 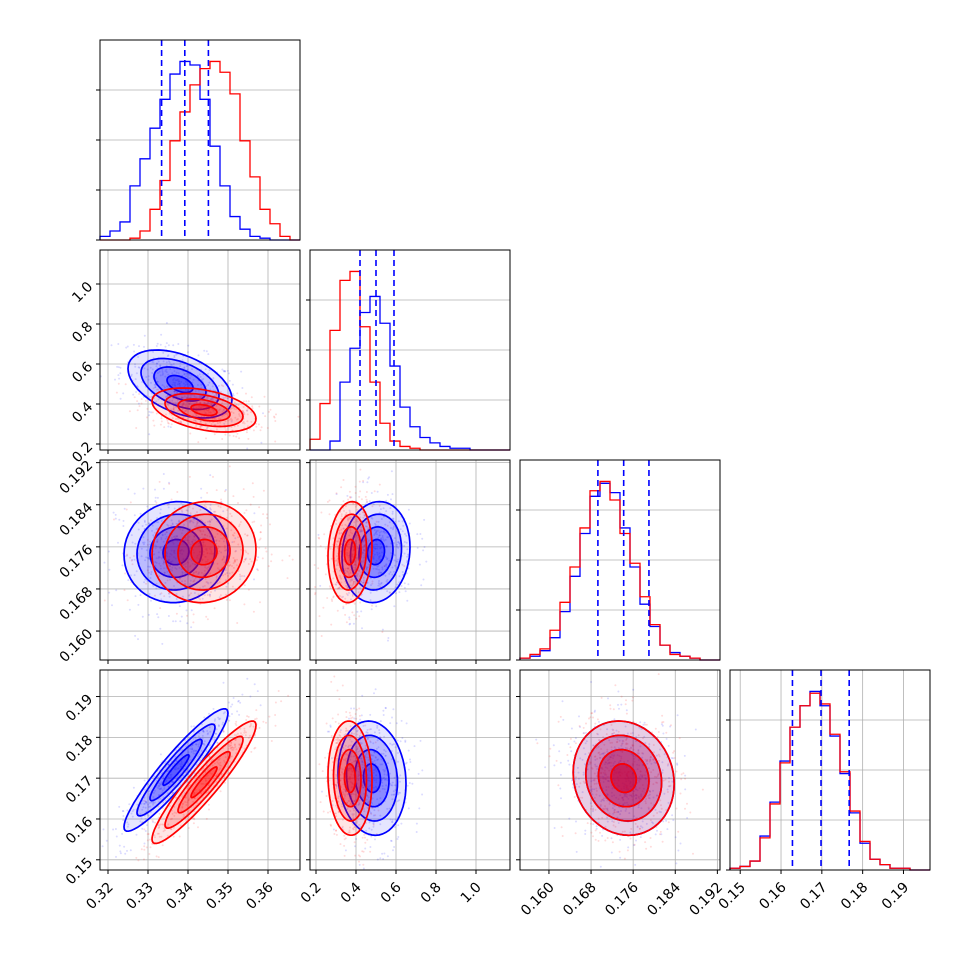 What do you see at coordinates (854, 895) in the screenshot?
I see `x-tick-label: 0.18` at bounding box center [854, 895].